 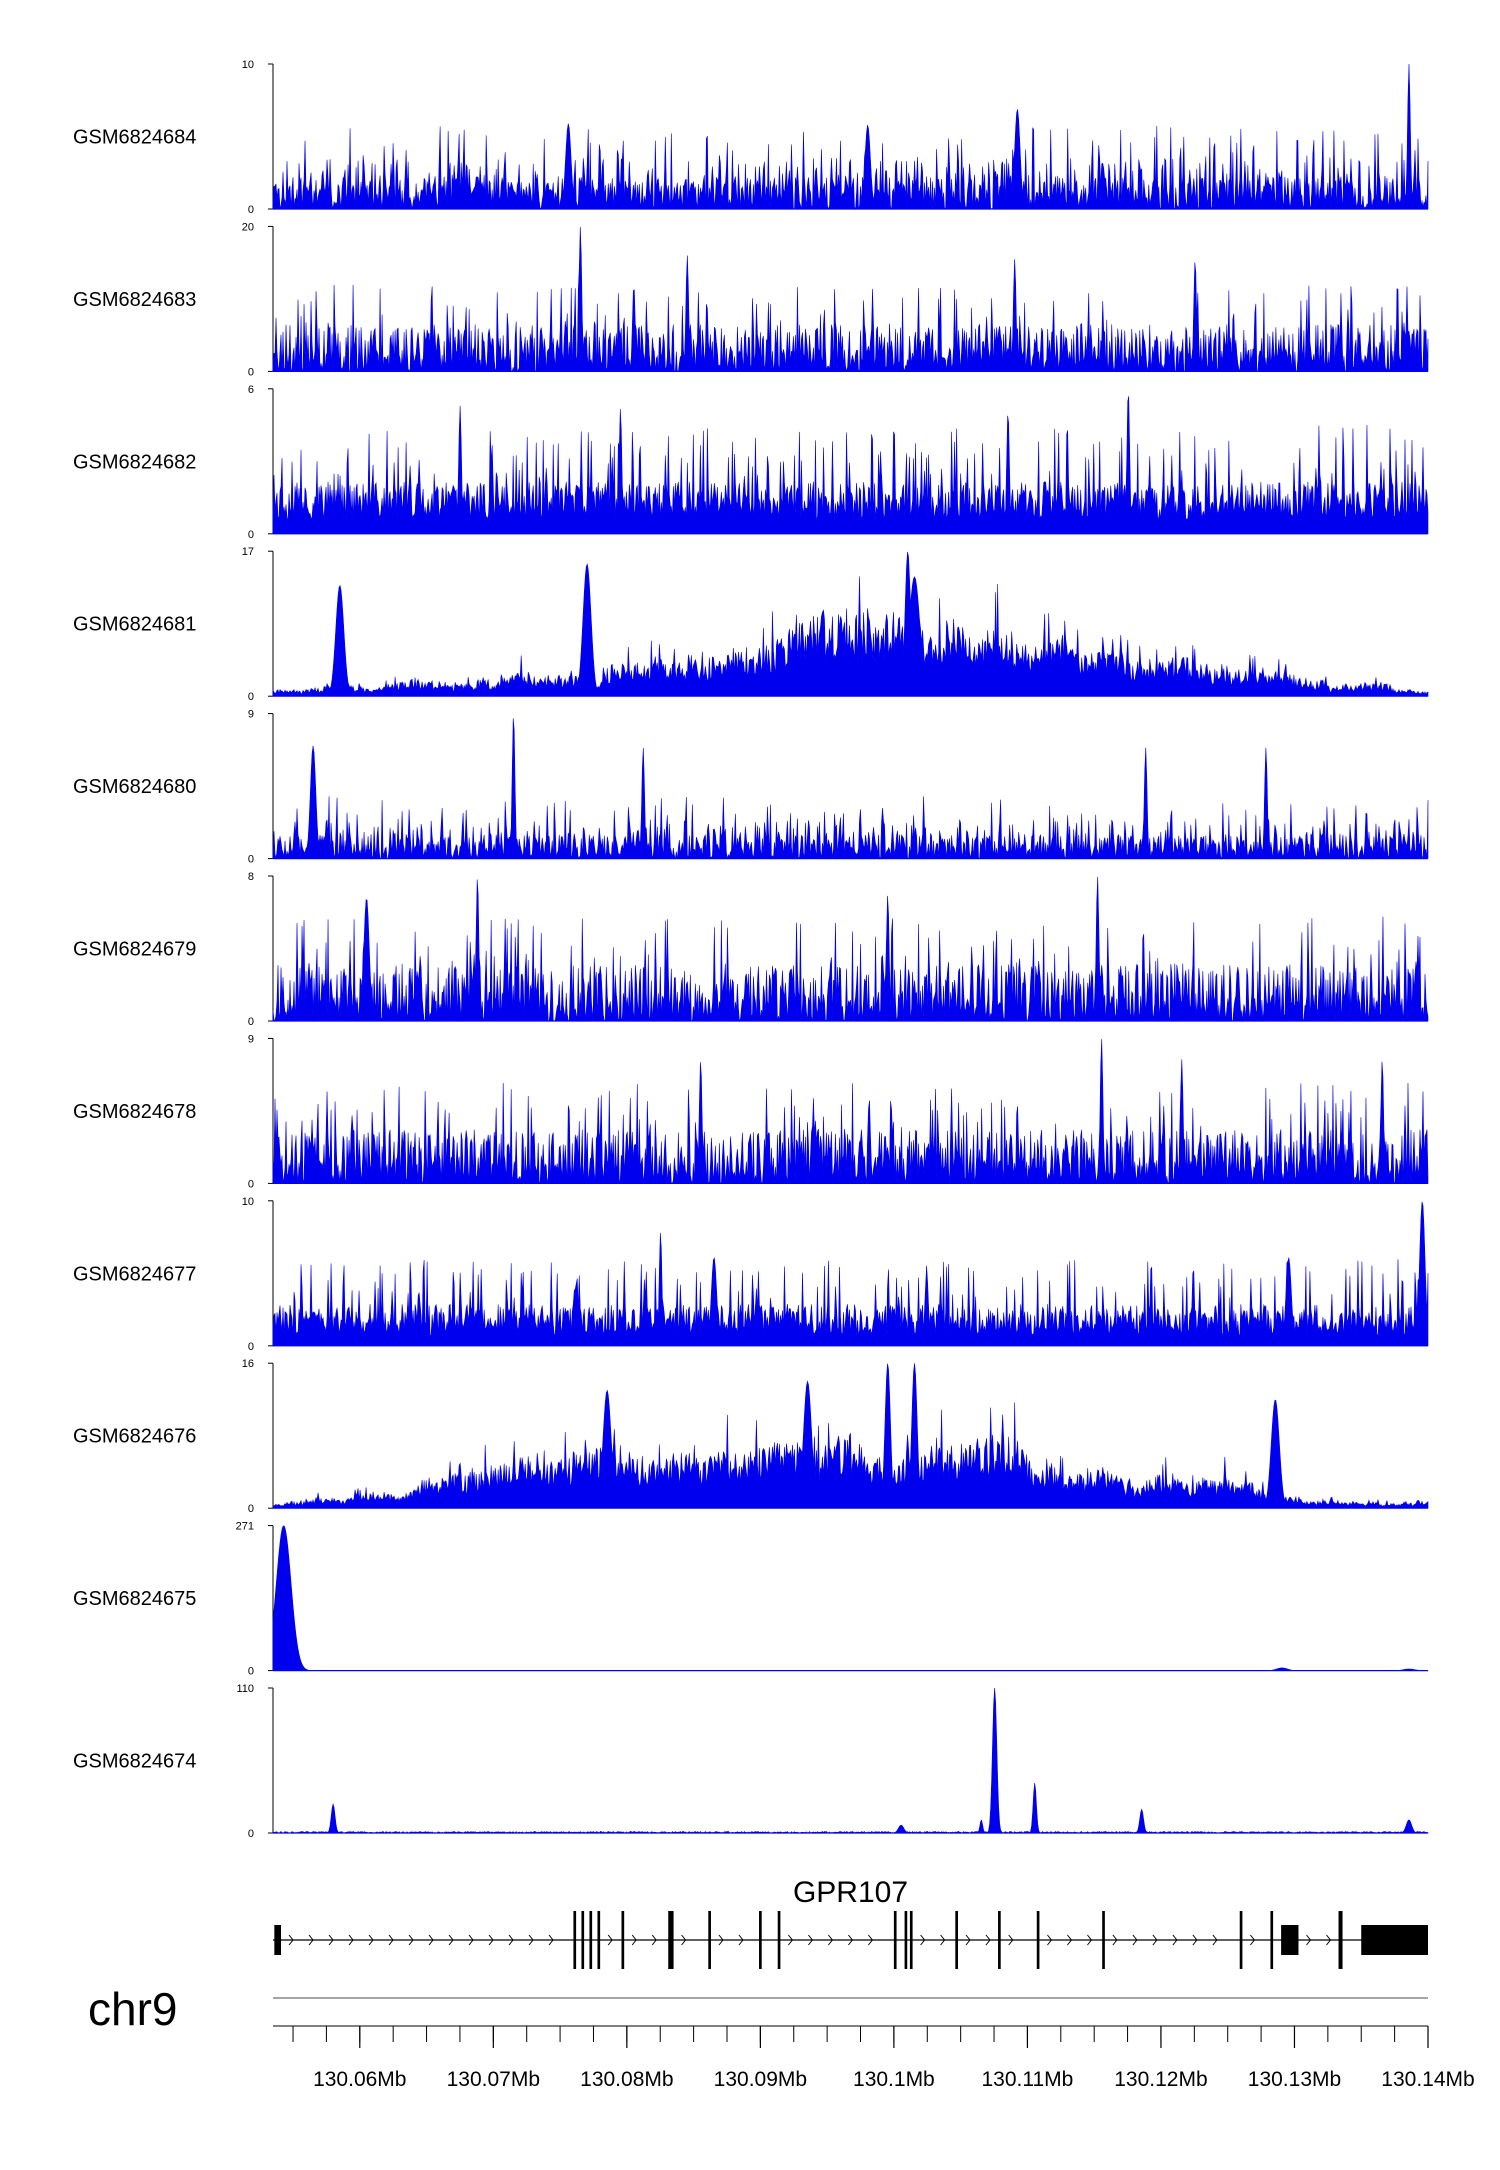 What do you see at coordinates (1027, 2079) in the screenshot?
I see `x-tick-label: 130.11Mb` at bounding box center [1027, 2079].